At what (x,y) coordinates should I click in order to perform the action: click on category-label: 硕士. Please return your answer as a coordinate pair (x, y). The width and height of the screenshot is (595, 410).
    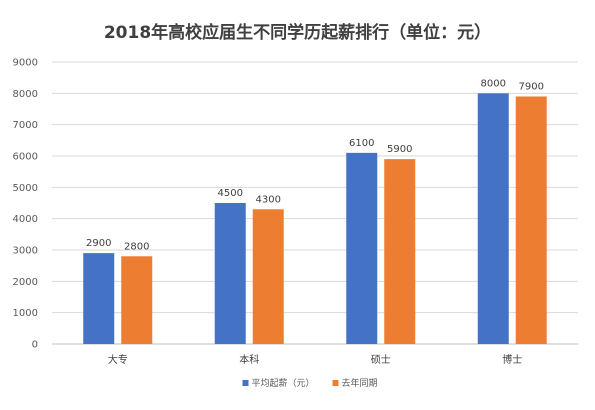
    Looking at the image, I should click on (381, 359).